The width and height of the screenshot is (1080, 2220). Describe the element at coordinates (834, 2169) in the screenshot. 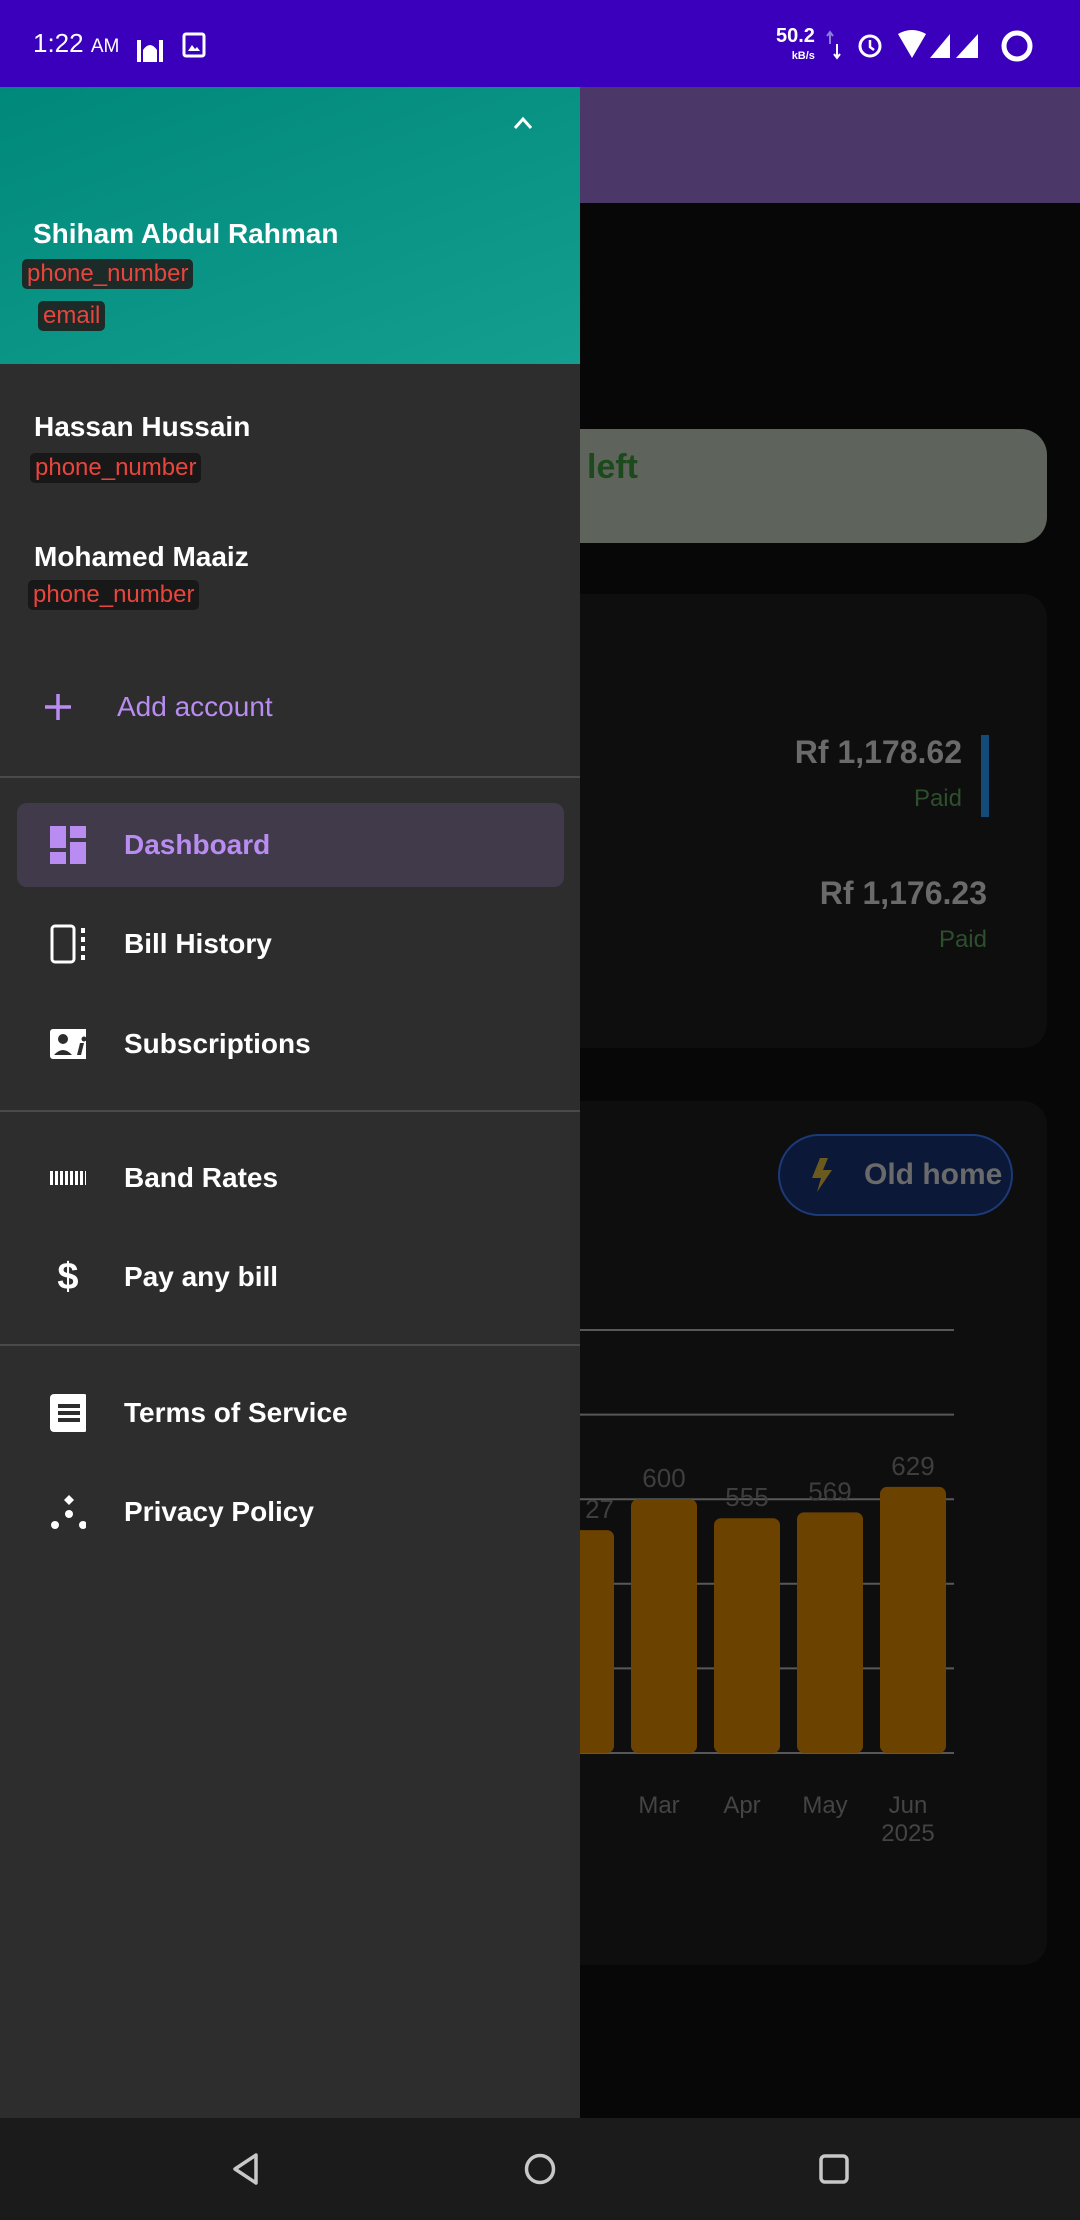

I see `recents-button` at that location.